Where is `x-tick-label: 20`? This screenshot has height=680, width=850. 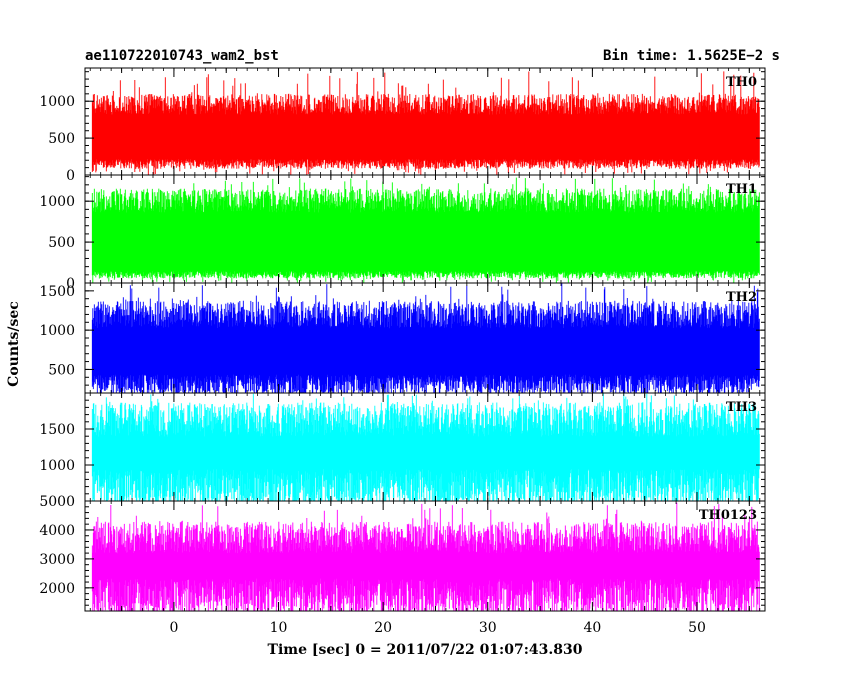
x-tick-label: 20 is located at coordinates (383, 628).